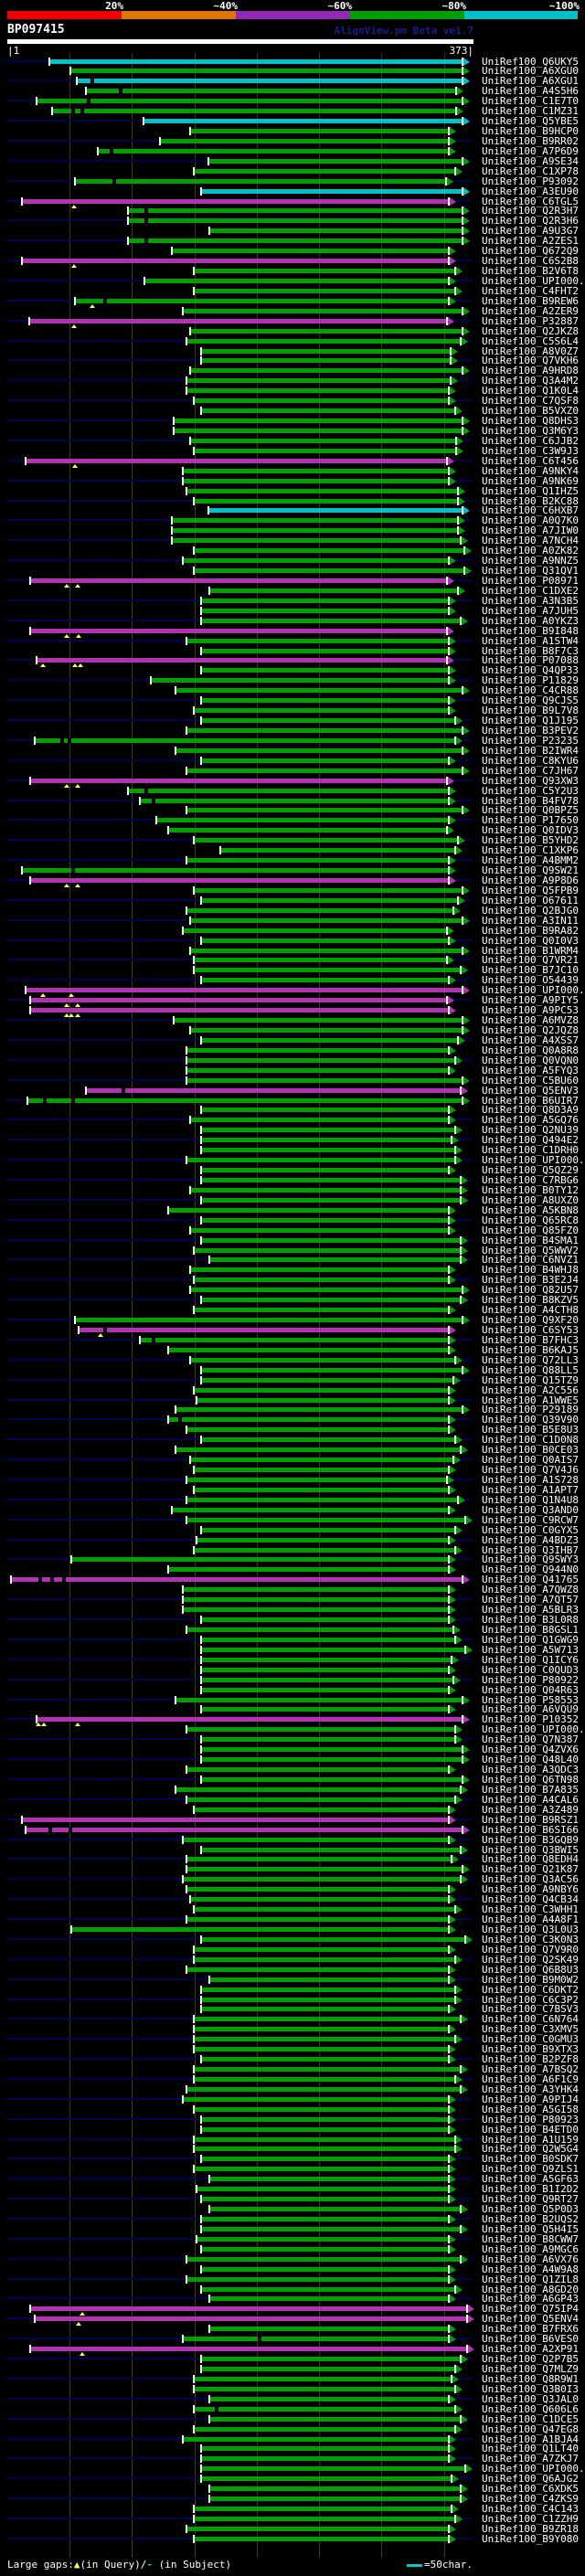  What do you see at coordinates (531, 520) in the screenshot?
I see `subject-label: UniRef100_A0Q7K0` at bounding box center [531, 520].